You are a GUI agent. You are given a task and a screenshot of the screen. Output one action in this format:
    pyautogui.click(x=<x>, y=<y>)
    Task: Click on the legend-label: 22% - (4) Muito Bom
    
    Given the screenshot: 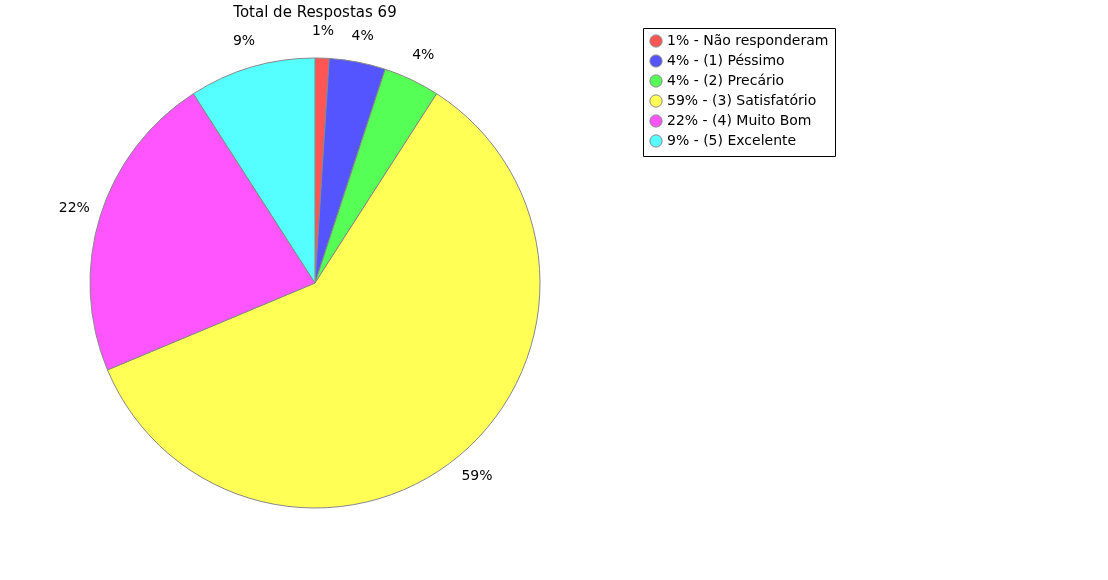 What is the action you would take?
    pyautogui.click(x=739, y=120)
    